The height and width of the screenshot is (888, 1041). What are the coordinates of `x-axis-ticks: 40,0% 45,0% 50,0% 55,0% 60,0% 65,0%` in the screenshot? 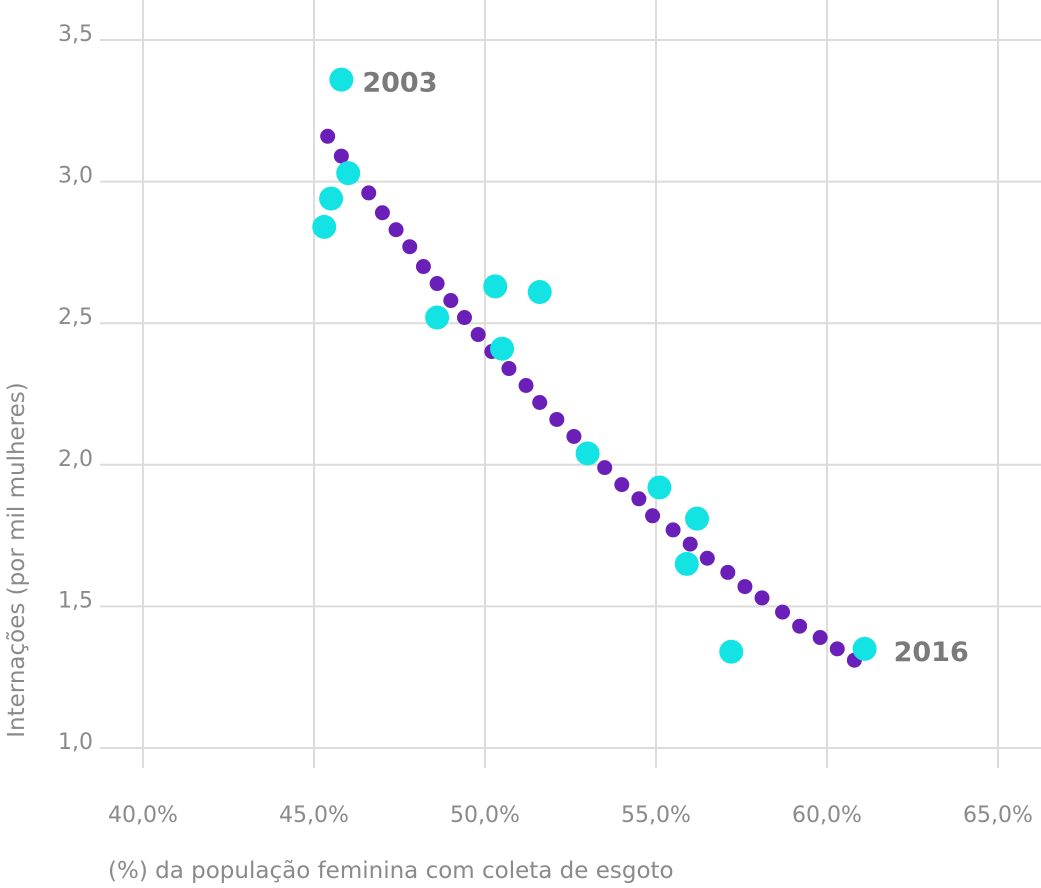 It's located at (570, 815).